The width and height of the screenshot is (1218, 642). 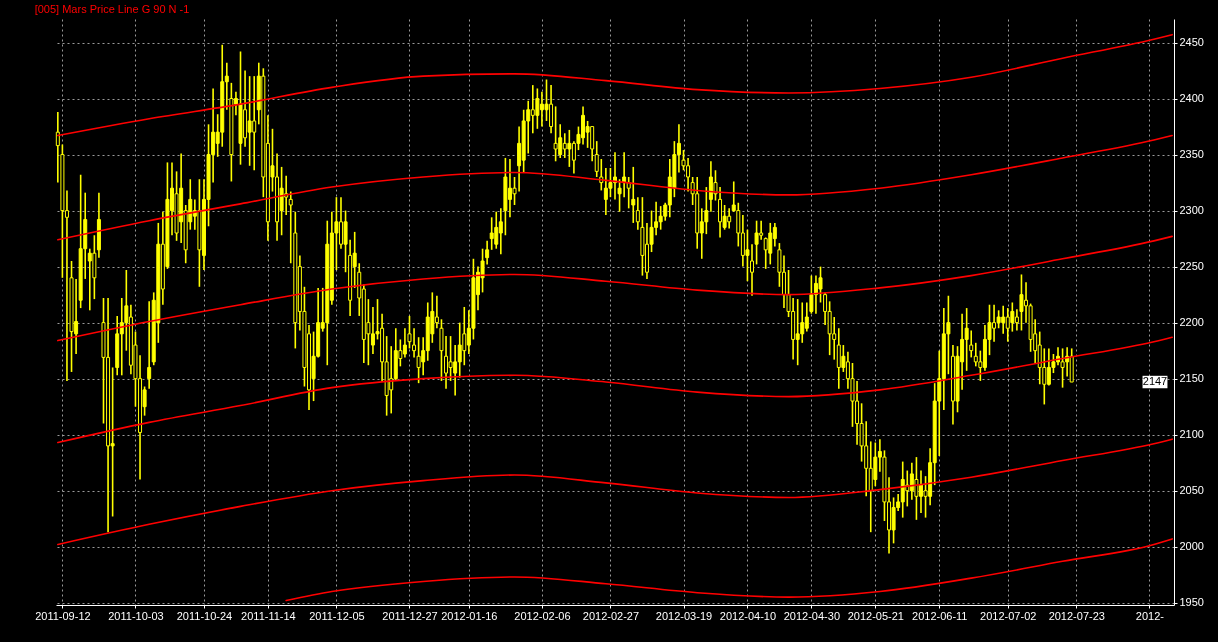 What do you see at coordinates (1191, 154) in the screenshot?
I see `y-tick-label: 2350` at bounding box center [1191, 154].